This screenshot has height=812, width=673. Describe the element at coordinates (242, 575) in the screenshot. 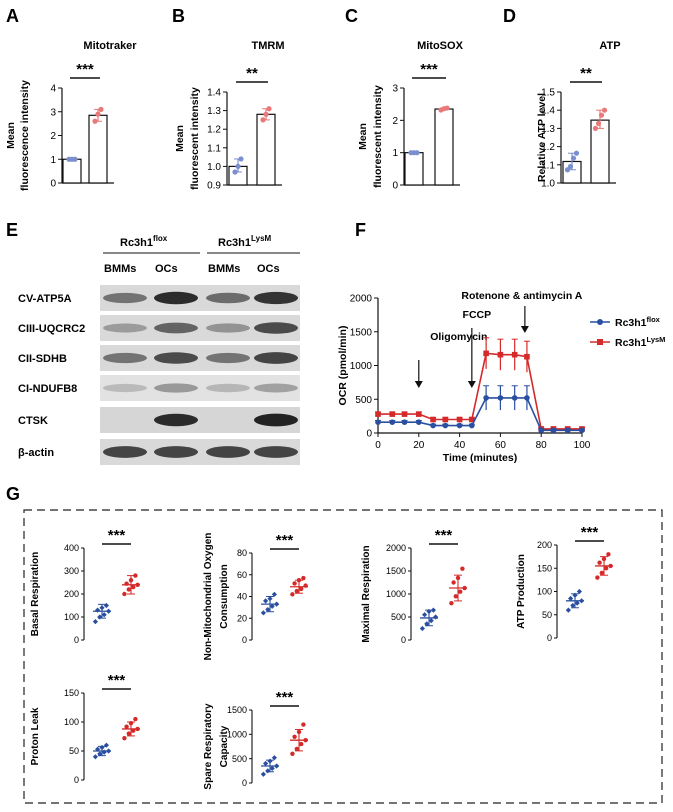

I see `g-y-tick-label-1: 60` at that location.